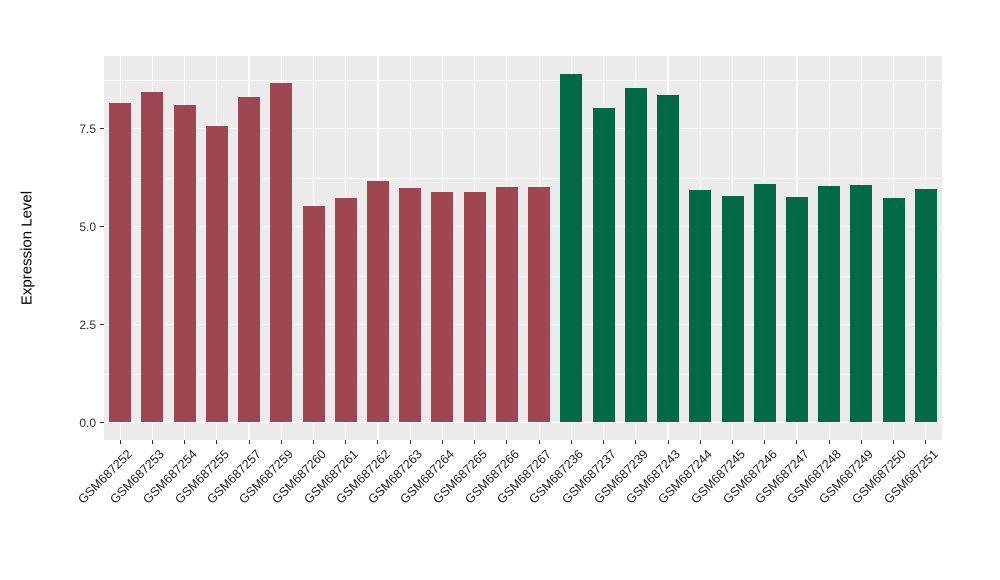  What do you see at coordinates (87, 128) in the screenshot?
I see `y-tick-label: 7.5` at bounding box center [87, 128].